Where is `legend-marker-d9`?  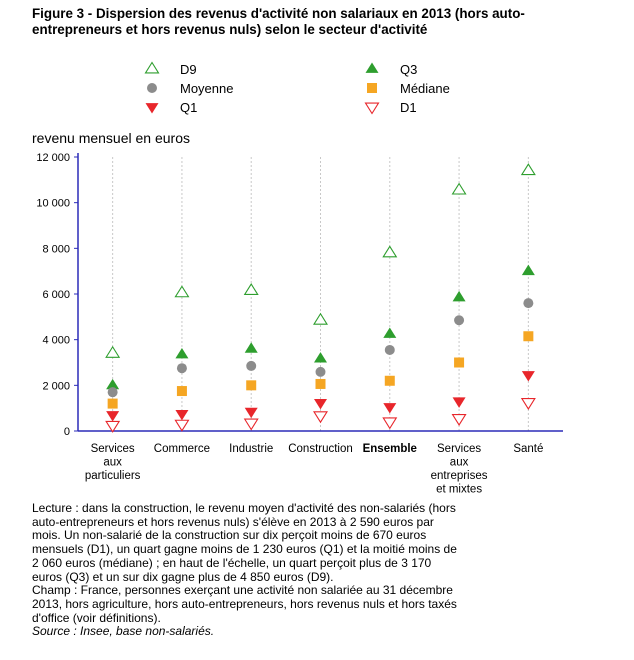
legend-marker-d9 is located at coordinates (152, 67).